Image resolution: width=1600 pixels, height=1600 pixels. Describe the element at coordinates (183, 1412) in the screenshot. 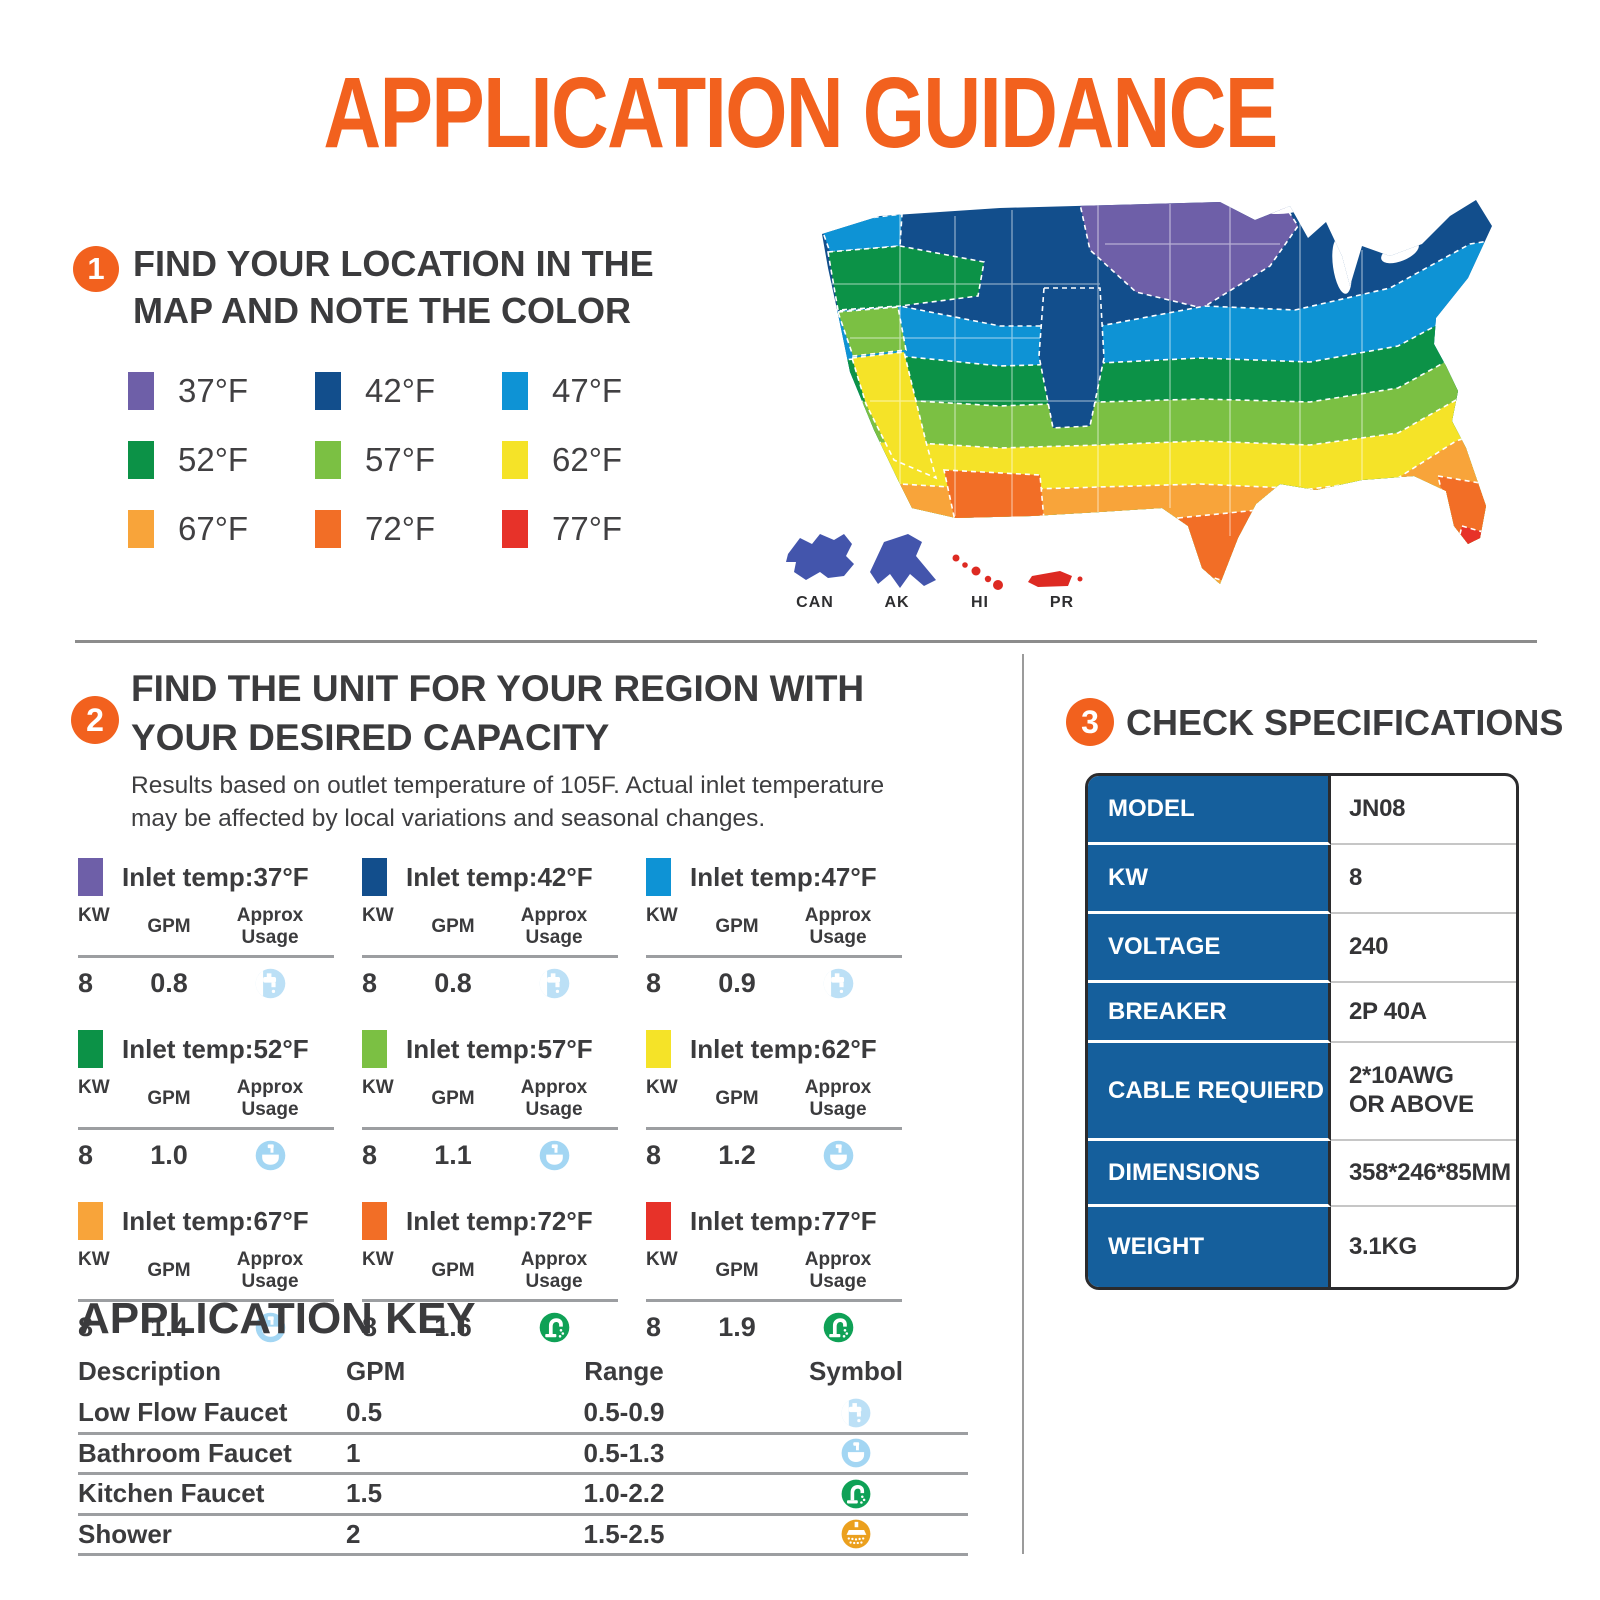

I see `key-description: Low Flow Faucet` at that location.